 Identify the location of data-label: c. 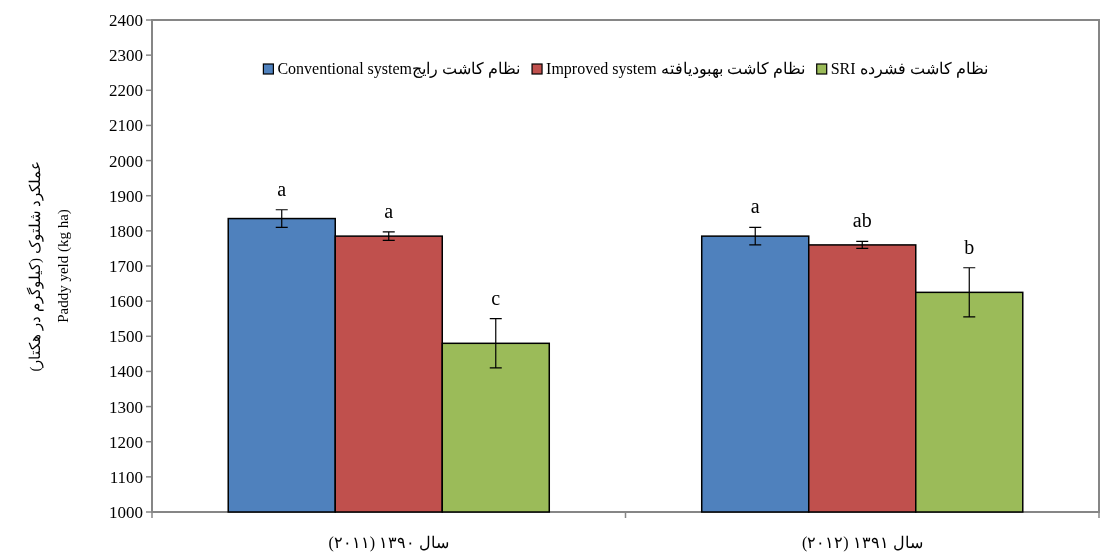
(496, 297).